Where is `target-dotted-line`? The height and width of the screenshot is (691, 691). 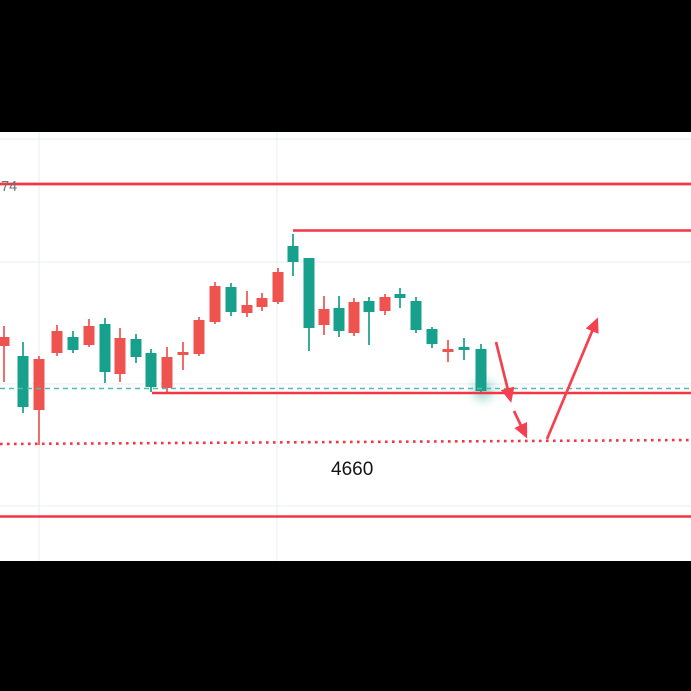
target-dotted-line is located at coordinates (345, 442).